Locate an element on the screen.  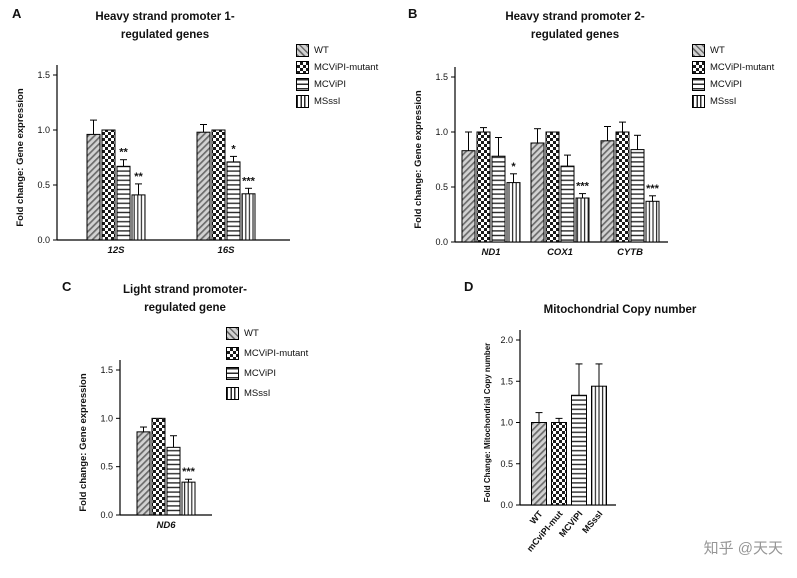
svg-text:Fold Change: Mitochondrial Cop: Fold Change: Mitochondrial Copy number is located at coordinates (487, 423).